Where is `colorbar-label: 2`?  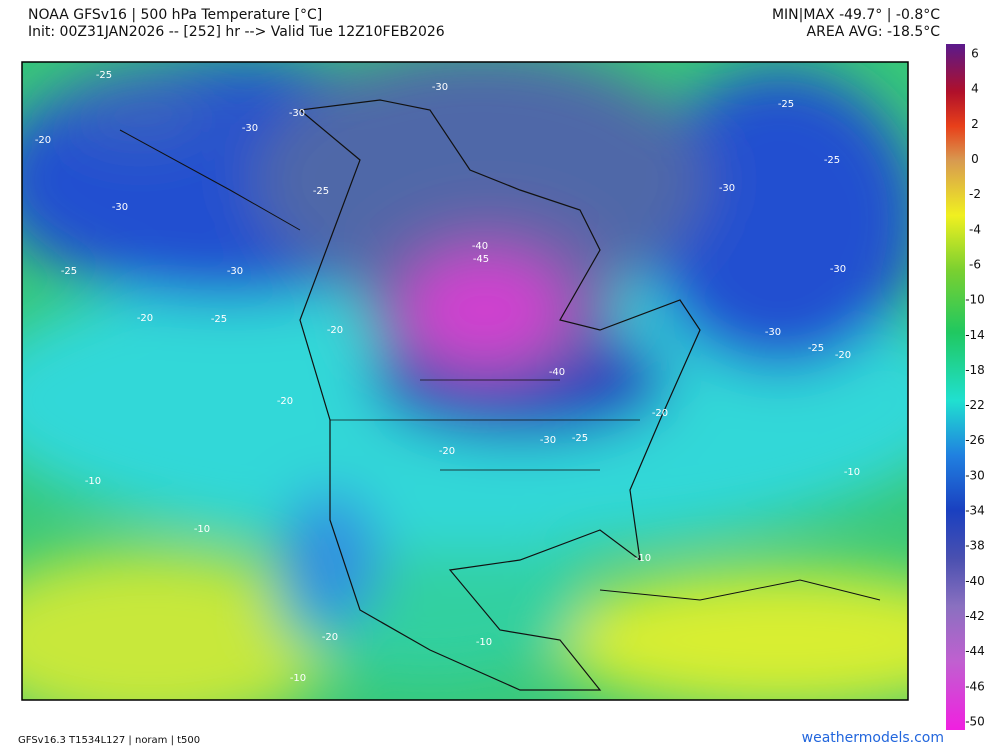
colorbar-label: 2 is located at coordinates (975, 124).